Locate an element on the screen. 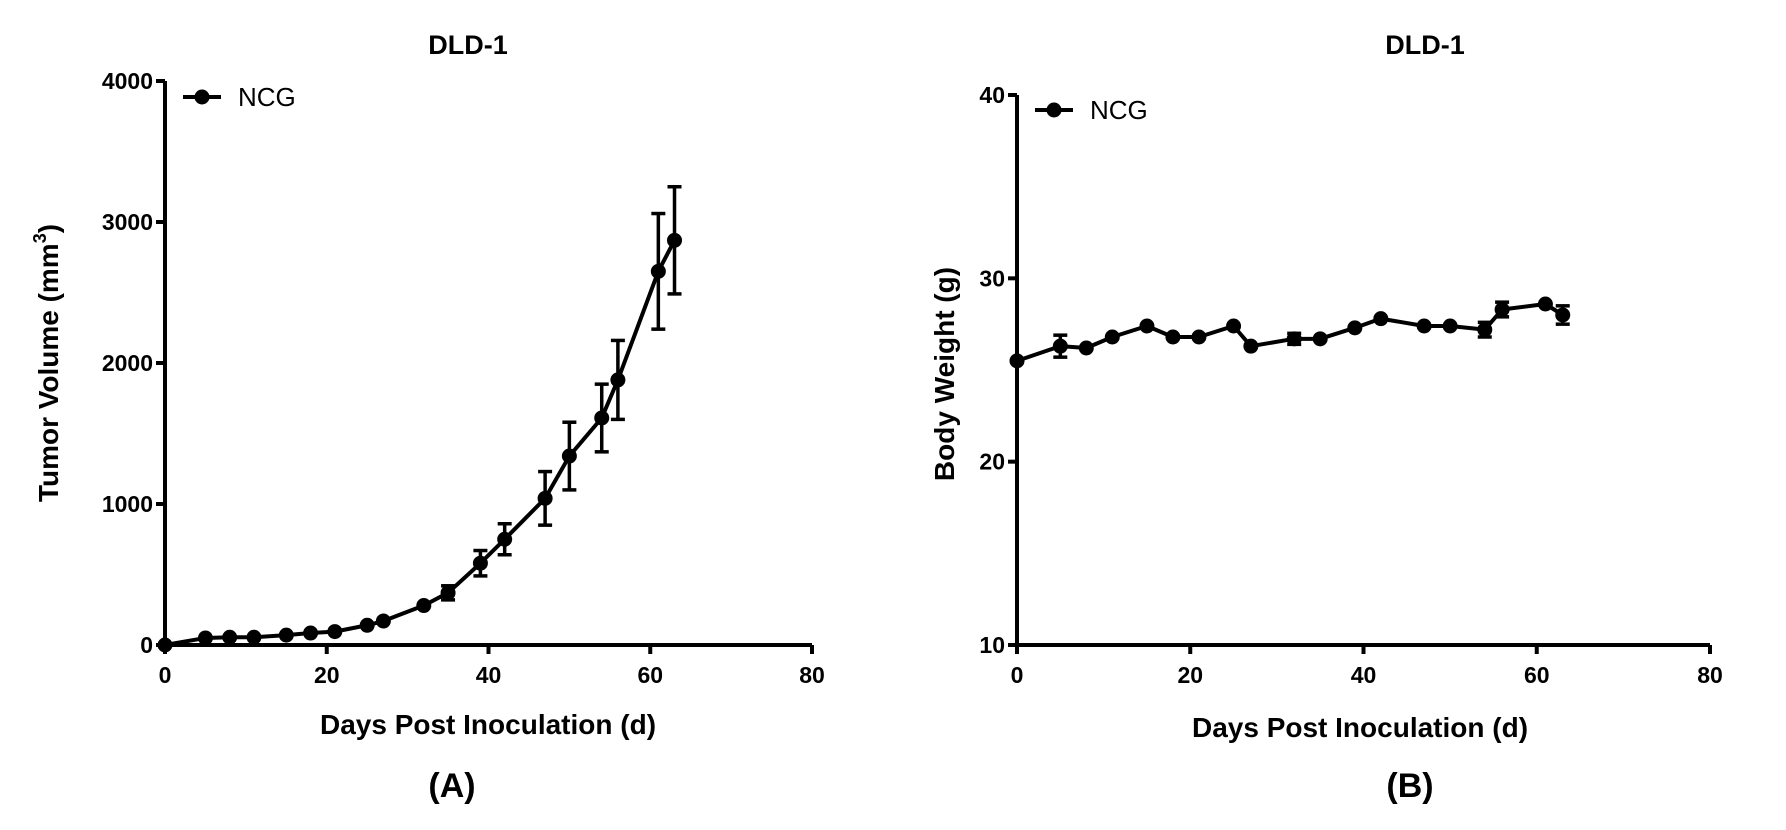  y-tick-label: 10 is located at coordinates (992, 645).